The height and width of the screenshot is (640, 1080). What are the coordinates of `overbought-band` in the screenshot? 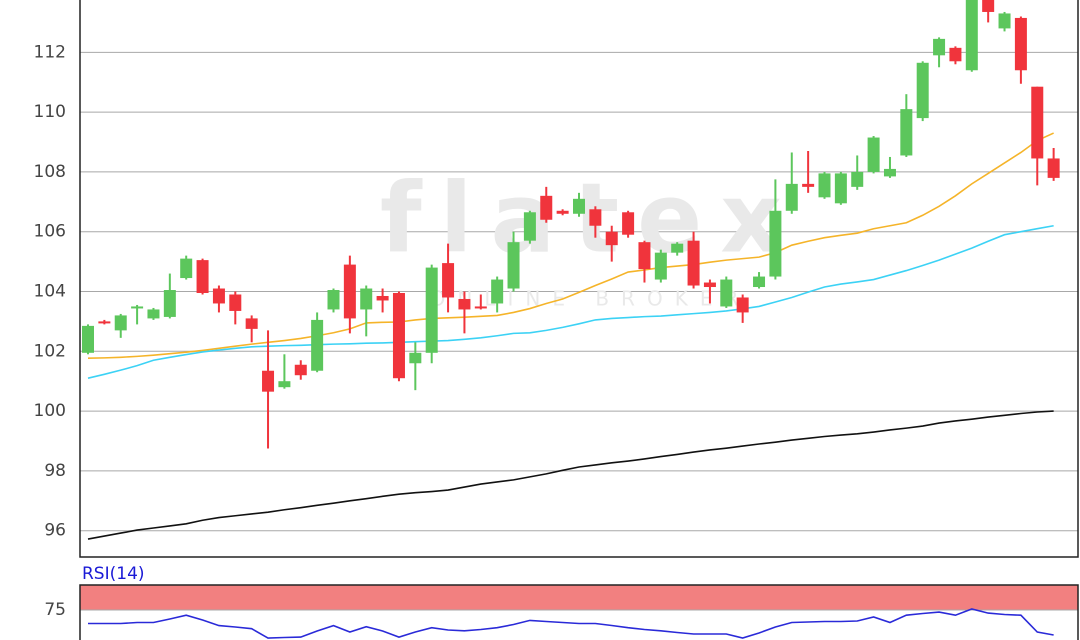 It's located at (579, 598).